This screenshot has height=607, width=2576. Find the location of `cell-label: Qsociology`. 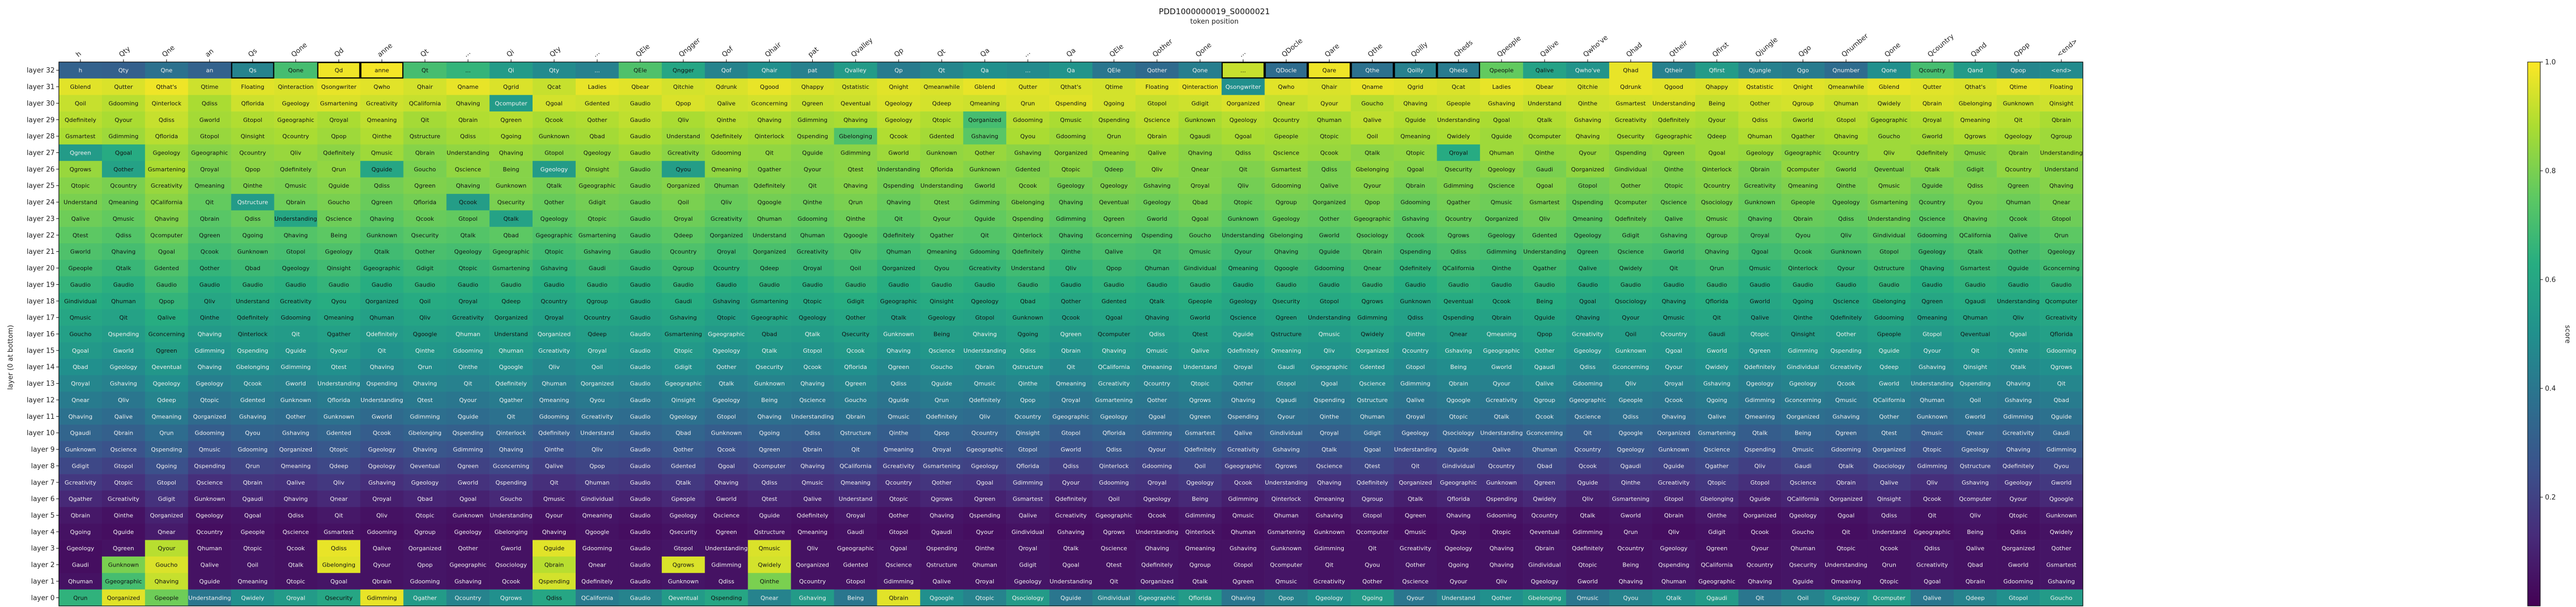

cell-label: Qsociology is located at coordinates (1028, 597).